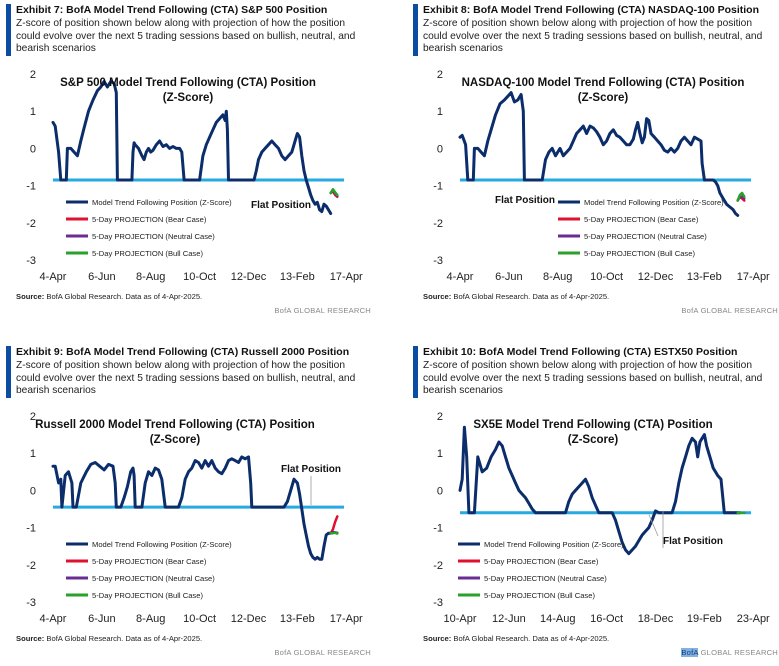  I want to click on x-tick-label: 19-Feb, so click(704, 619).